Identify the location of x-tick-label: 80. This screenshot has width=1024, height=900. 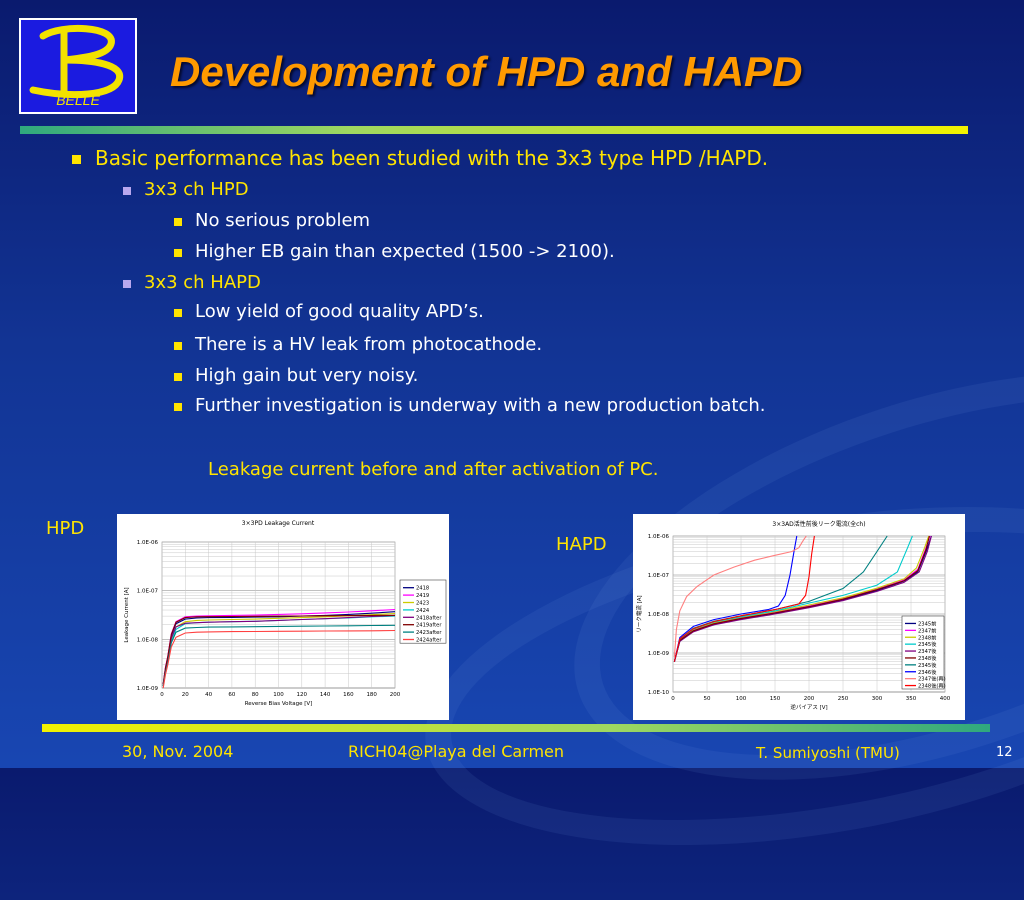
(255, 695).